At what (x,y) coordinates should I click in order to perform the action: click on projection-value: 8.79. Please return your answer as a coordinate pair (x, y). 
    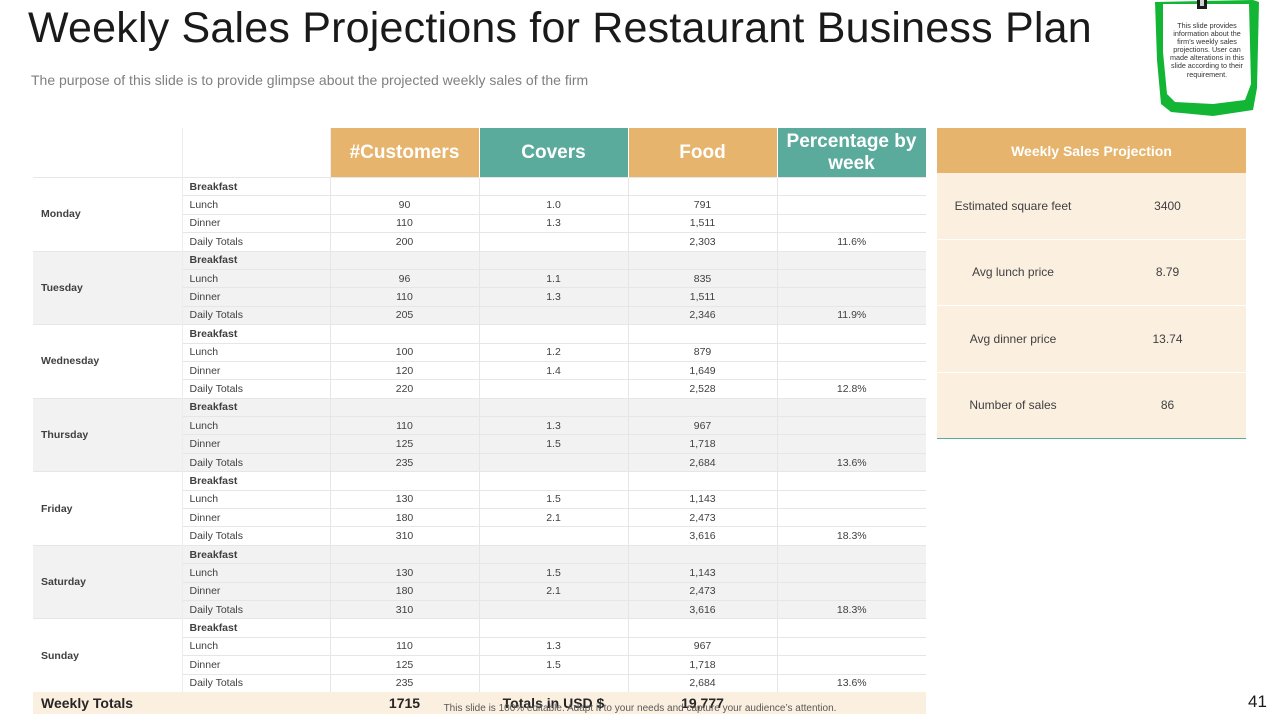
    Looking at the image, I should click on (1167, 272).